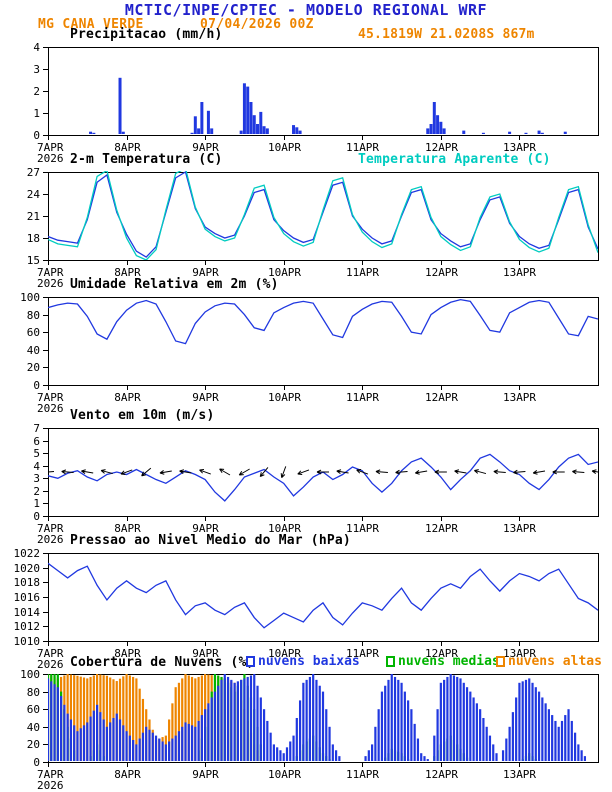  What do you see at coordinates (174, 284) in the screenshot?
I see `humidity-panel-title: Umidade Relativa em 2m (%)` at bounding box center [174, 284].